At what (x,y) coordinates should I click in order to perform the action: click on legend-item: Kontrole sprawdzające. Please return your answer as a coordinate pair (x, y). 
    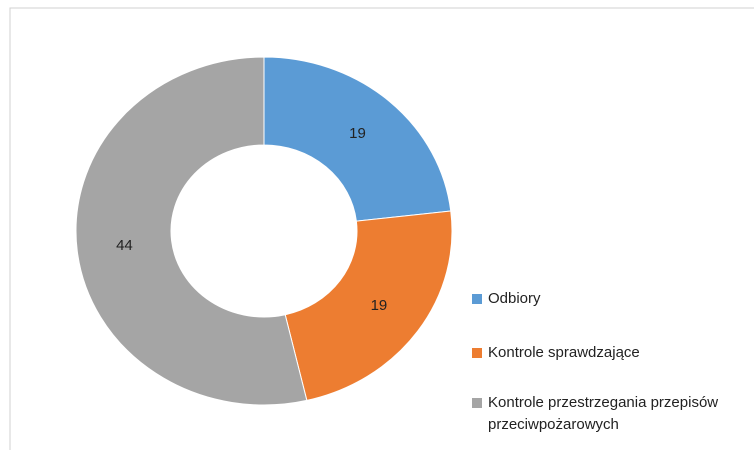
    Looking at the image, I should click on (609, 353).